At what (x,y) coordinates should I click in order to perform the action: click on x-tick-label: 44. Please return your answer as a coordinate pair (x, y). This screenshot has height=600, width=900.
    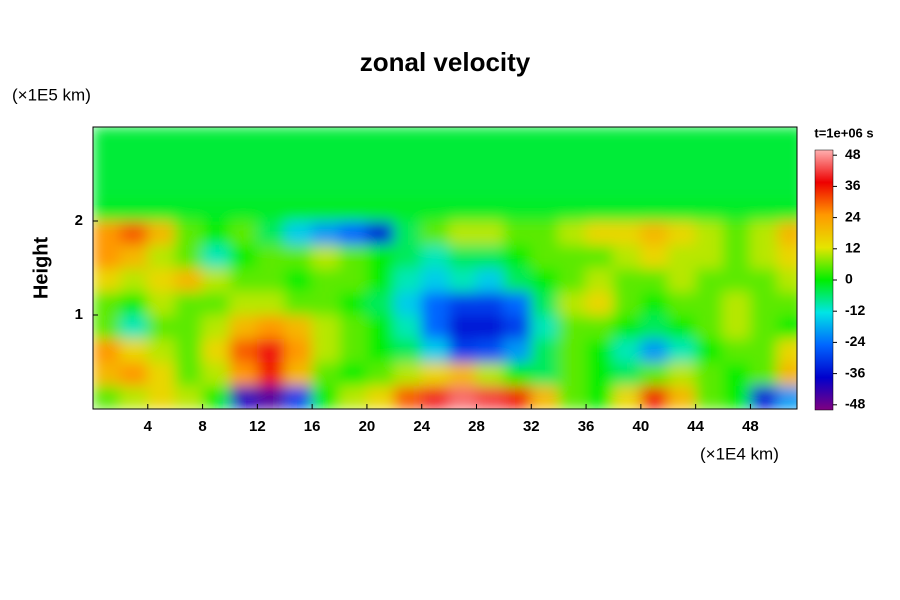
    Looking at the image, I should click on (695, 426).